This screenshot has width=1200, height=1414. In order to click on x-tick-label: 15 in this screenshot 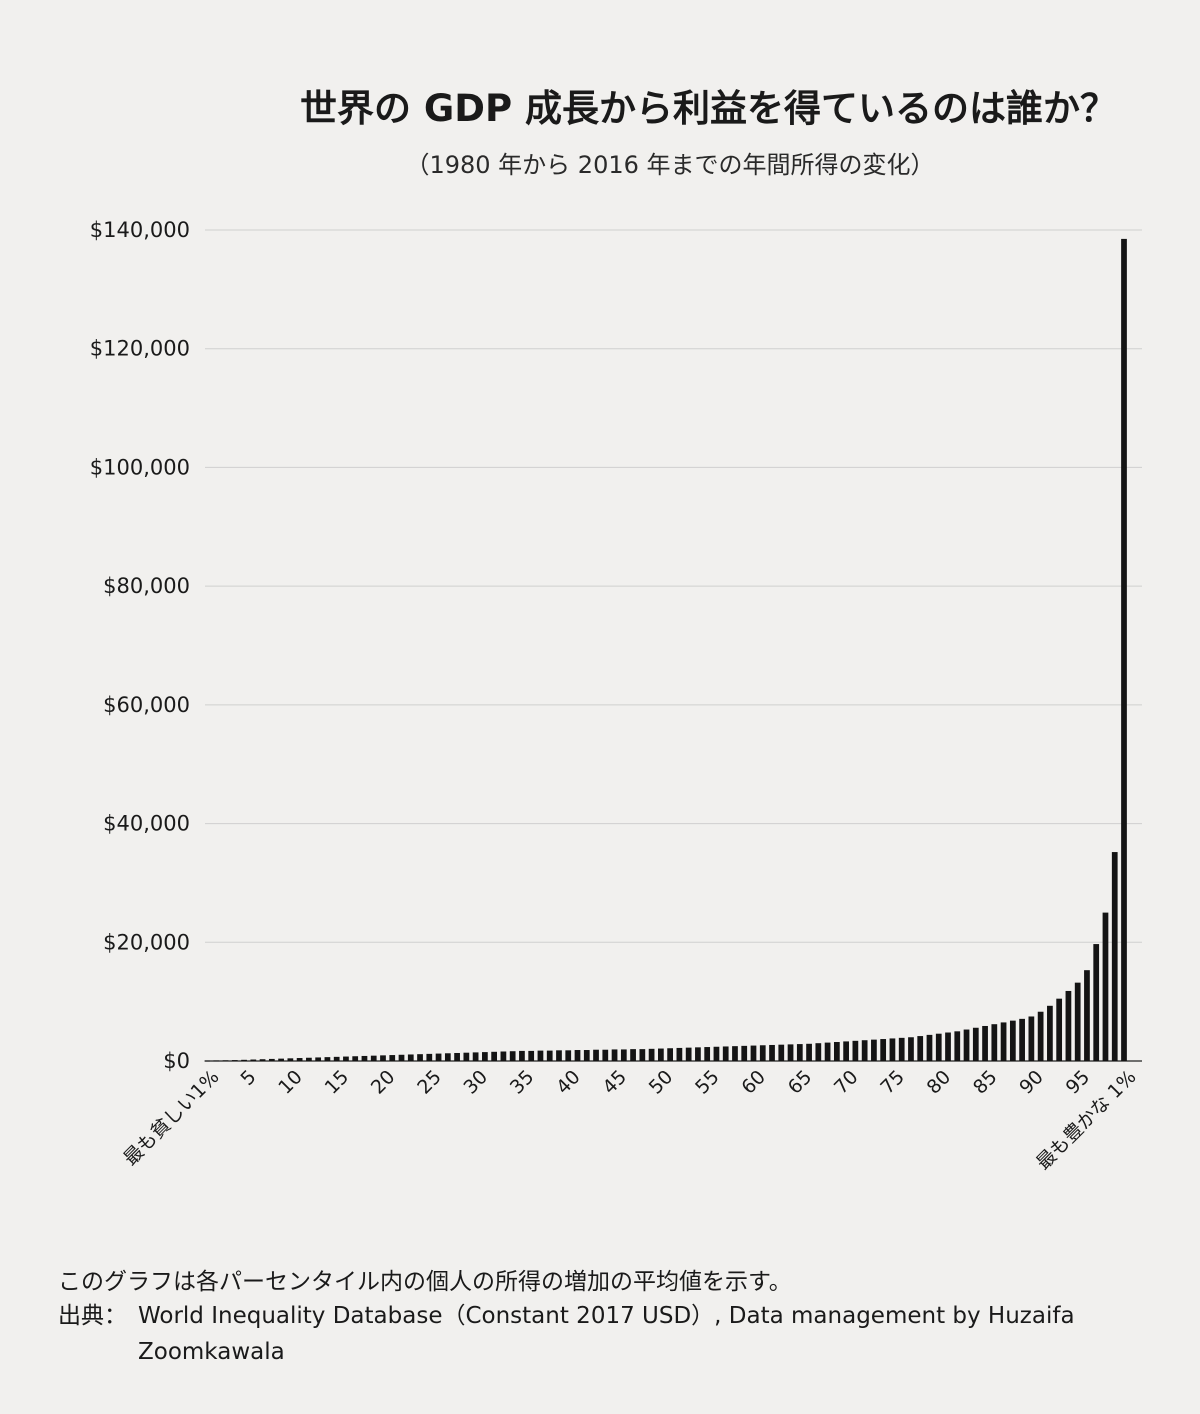, I will do `click(337, 1082)`.